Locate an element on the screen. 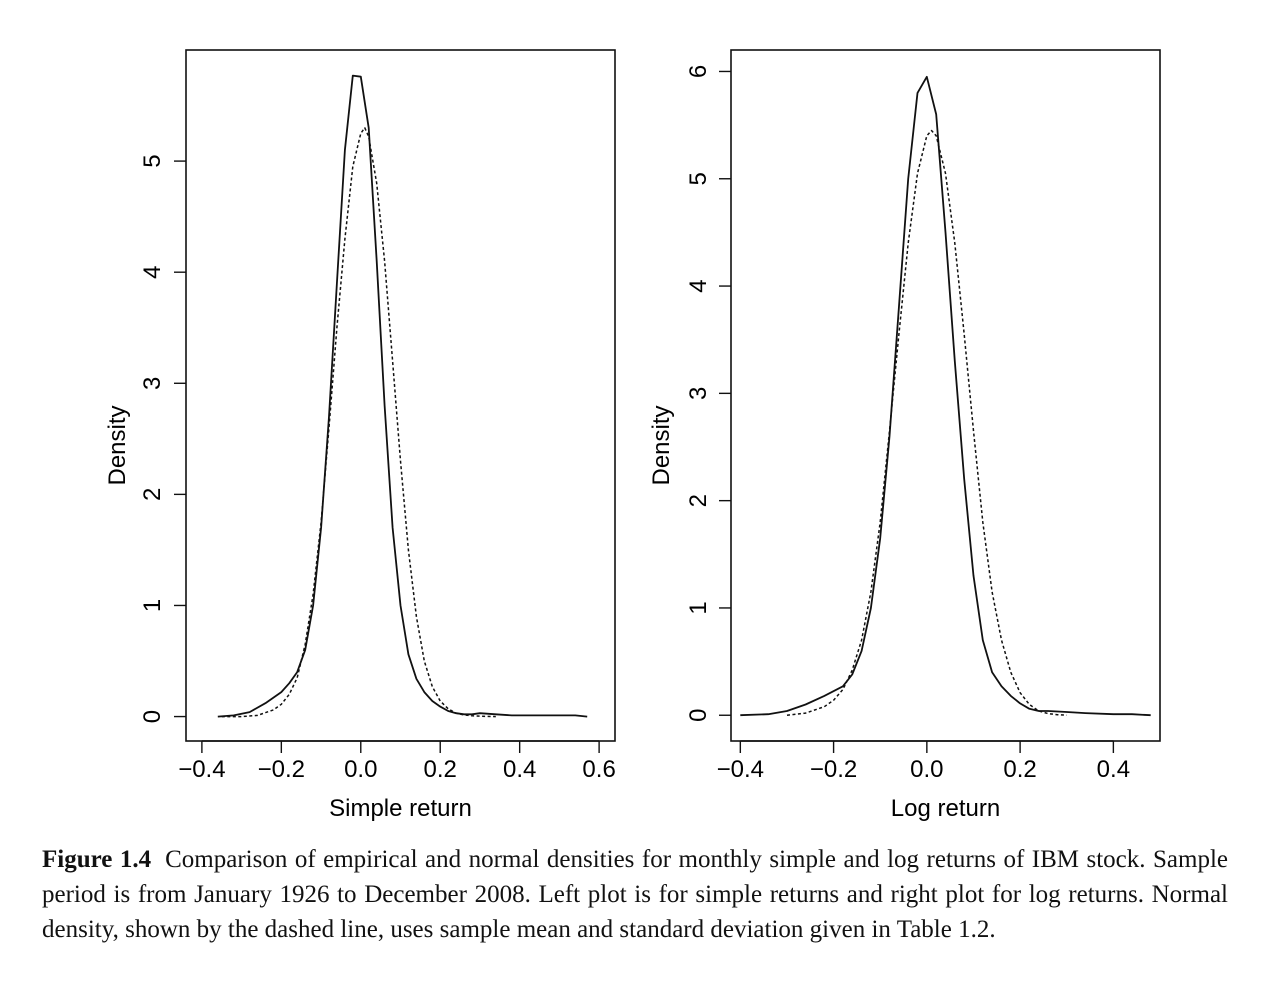 The image size is (1282, 1008). left-y-tick-label: 3 is located at coordinates (152, 383).